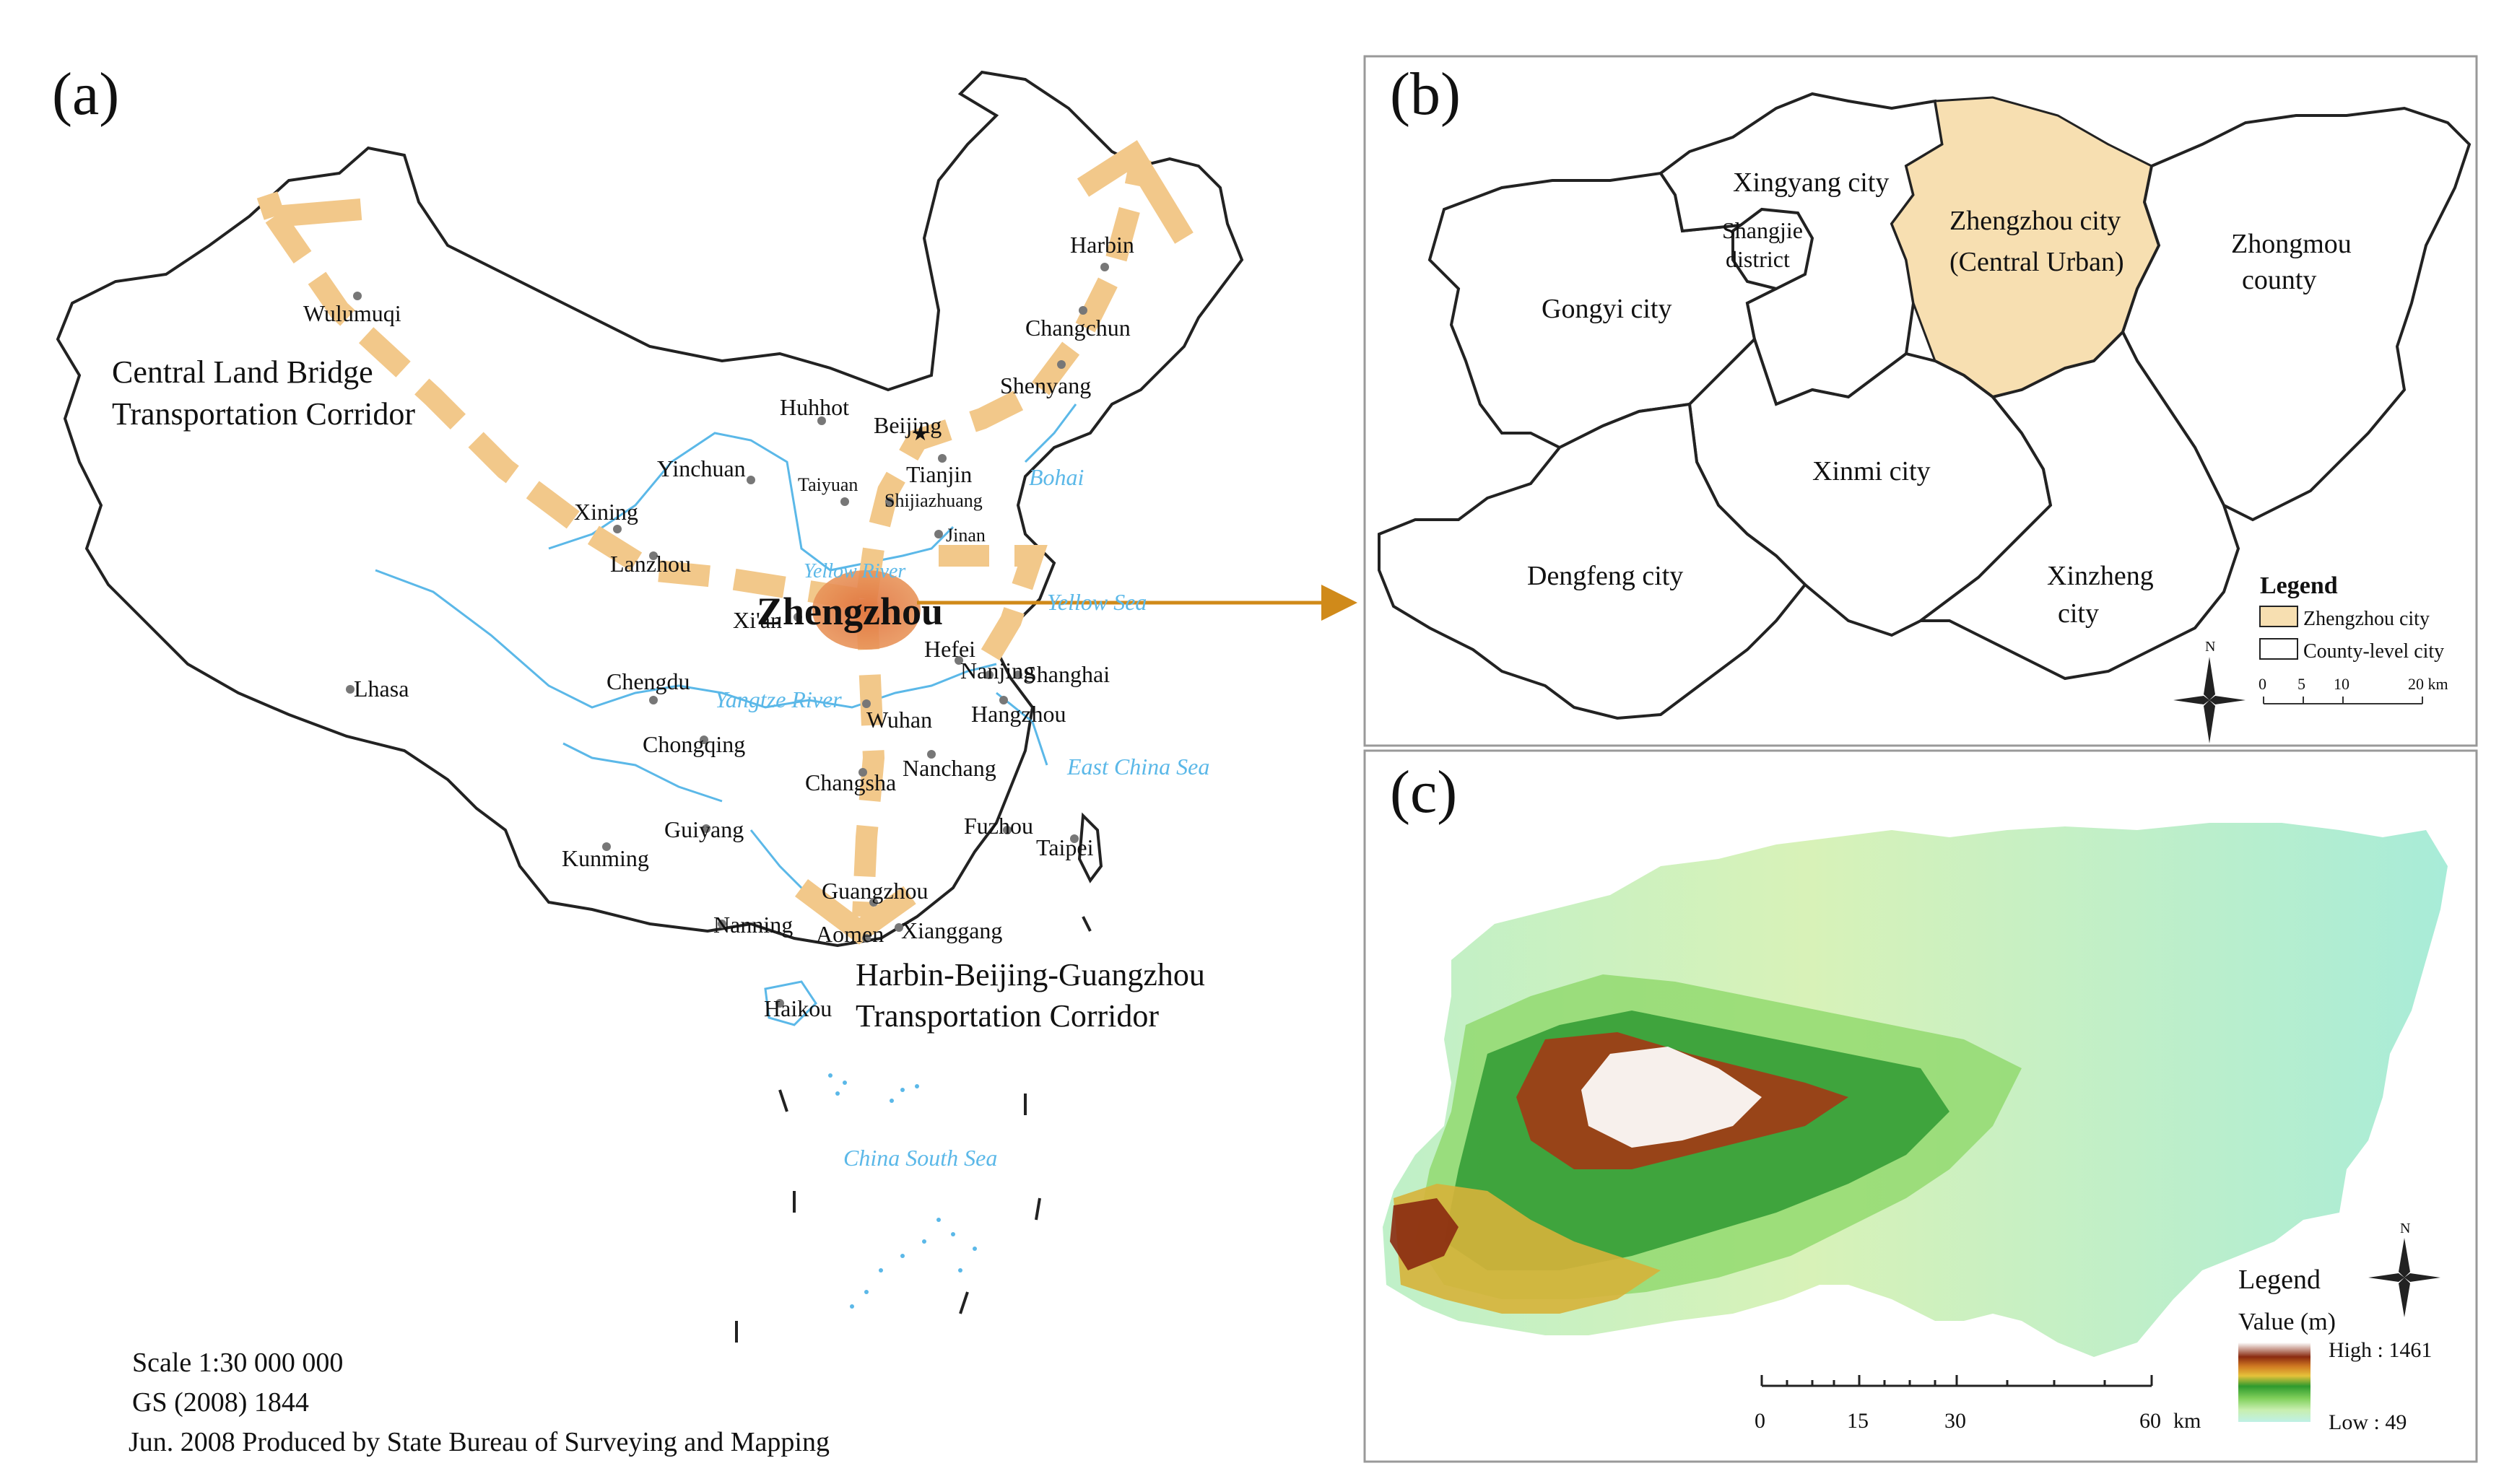  Describe the element at coordinates (1955, 1421) in the screenshot. I see `scale-c-30: 30` at that location.